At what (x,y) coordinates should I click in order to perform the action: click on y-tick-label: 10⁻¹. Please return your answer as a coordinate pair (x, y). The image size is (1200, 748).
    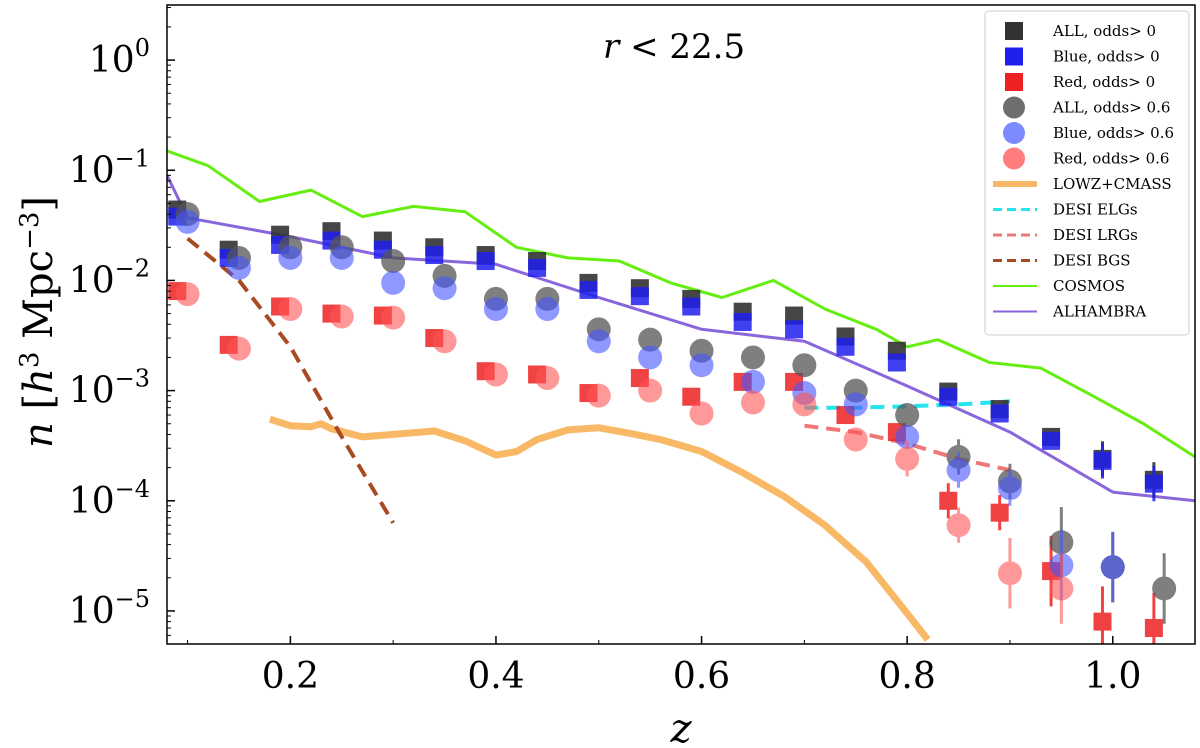
    Looking at the image, I should click on (109, 167).